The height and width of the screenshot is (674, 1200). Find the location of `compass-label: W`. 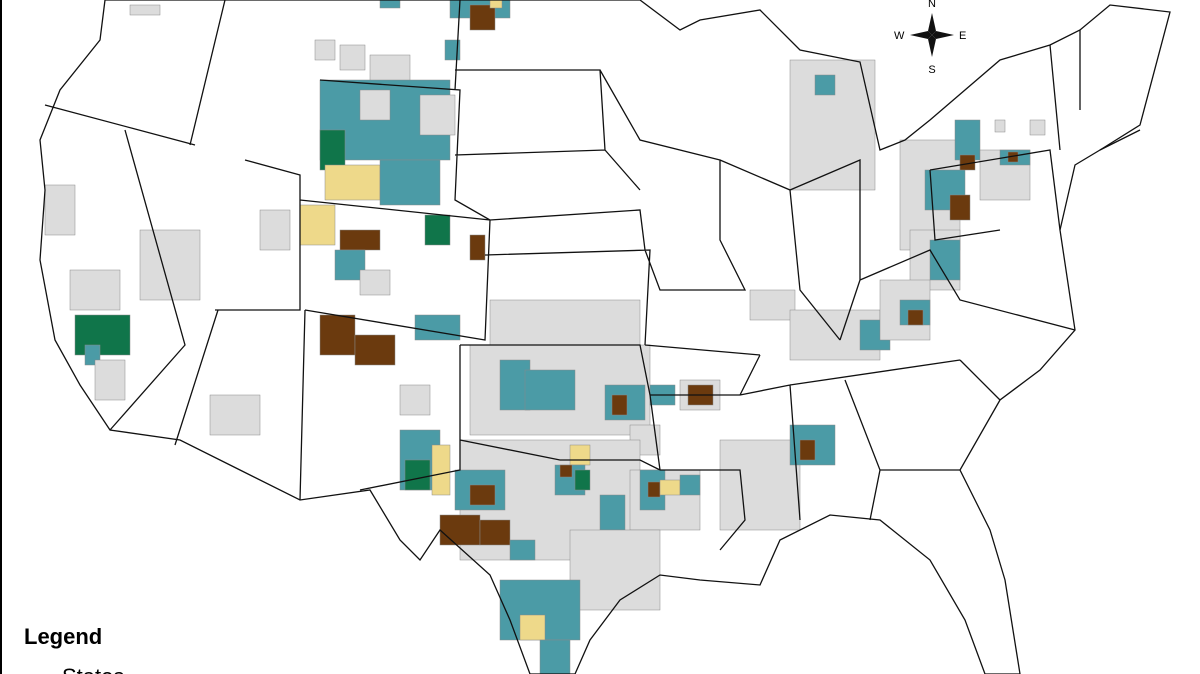

compass-label: W is located at coordinates (899, 36).